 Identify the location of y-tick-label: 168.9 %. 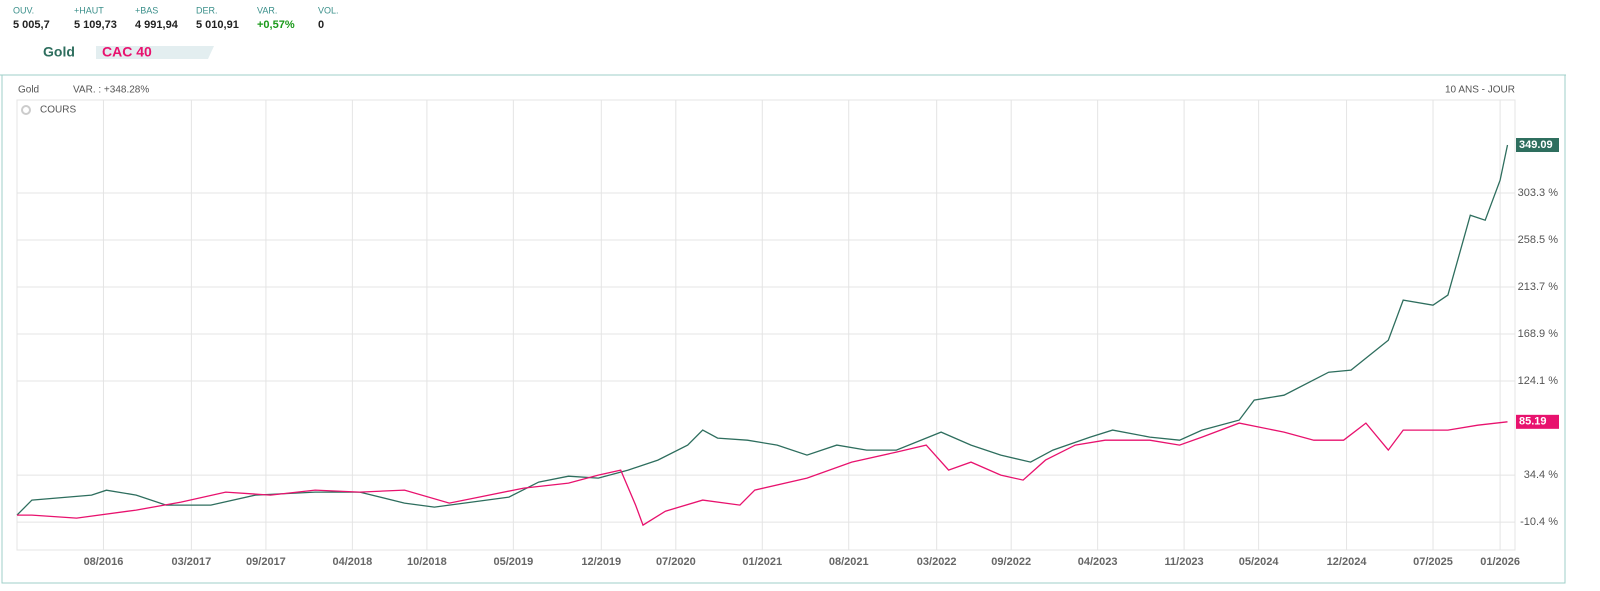
(1538, 334).